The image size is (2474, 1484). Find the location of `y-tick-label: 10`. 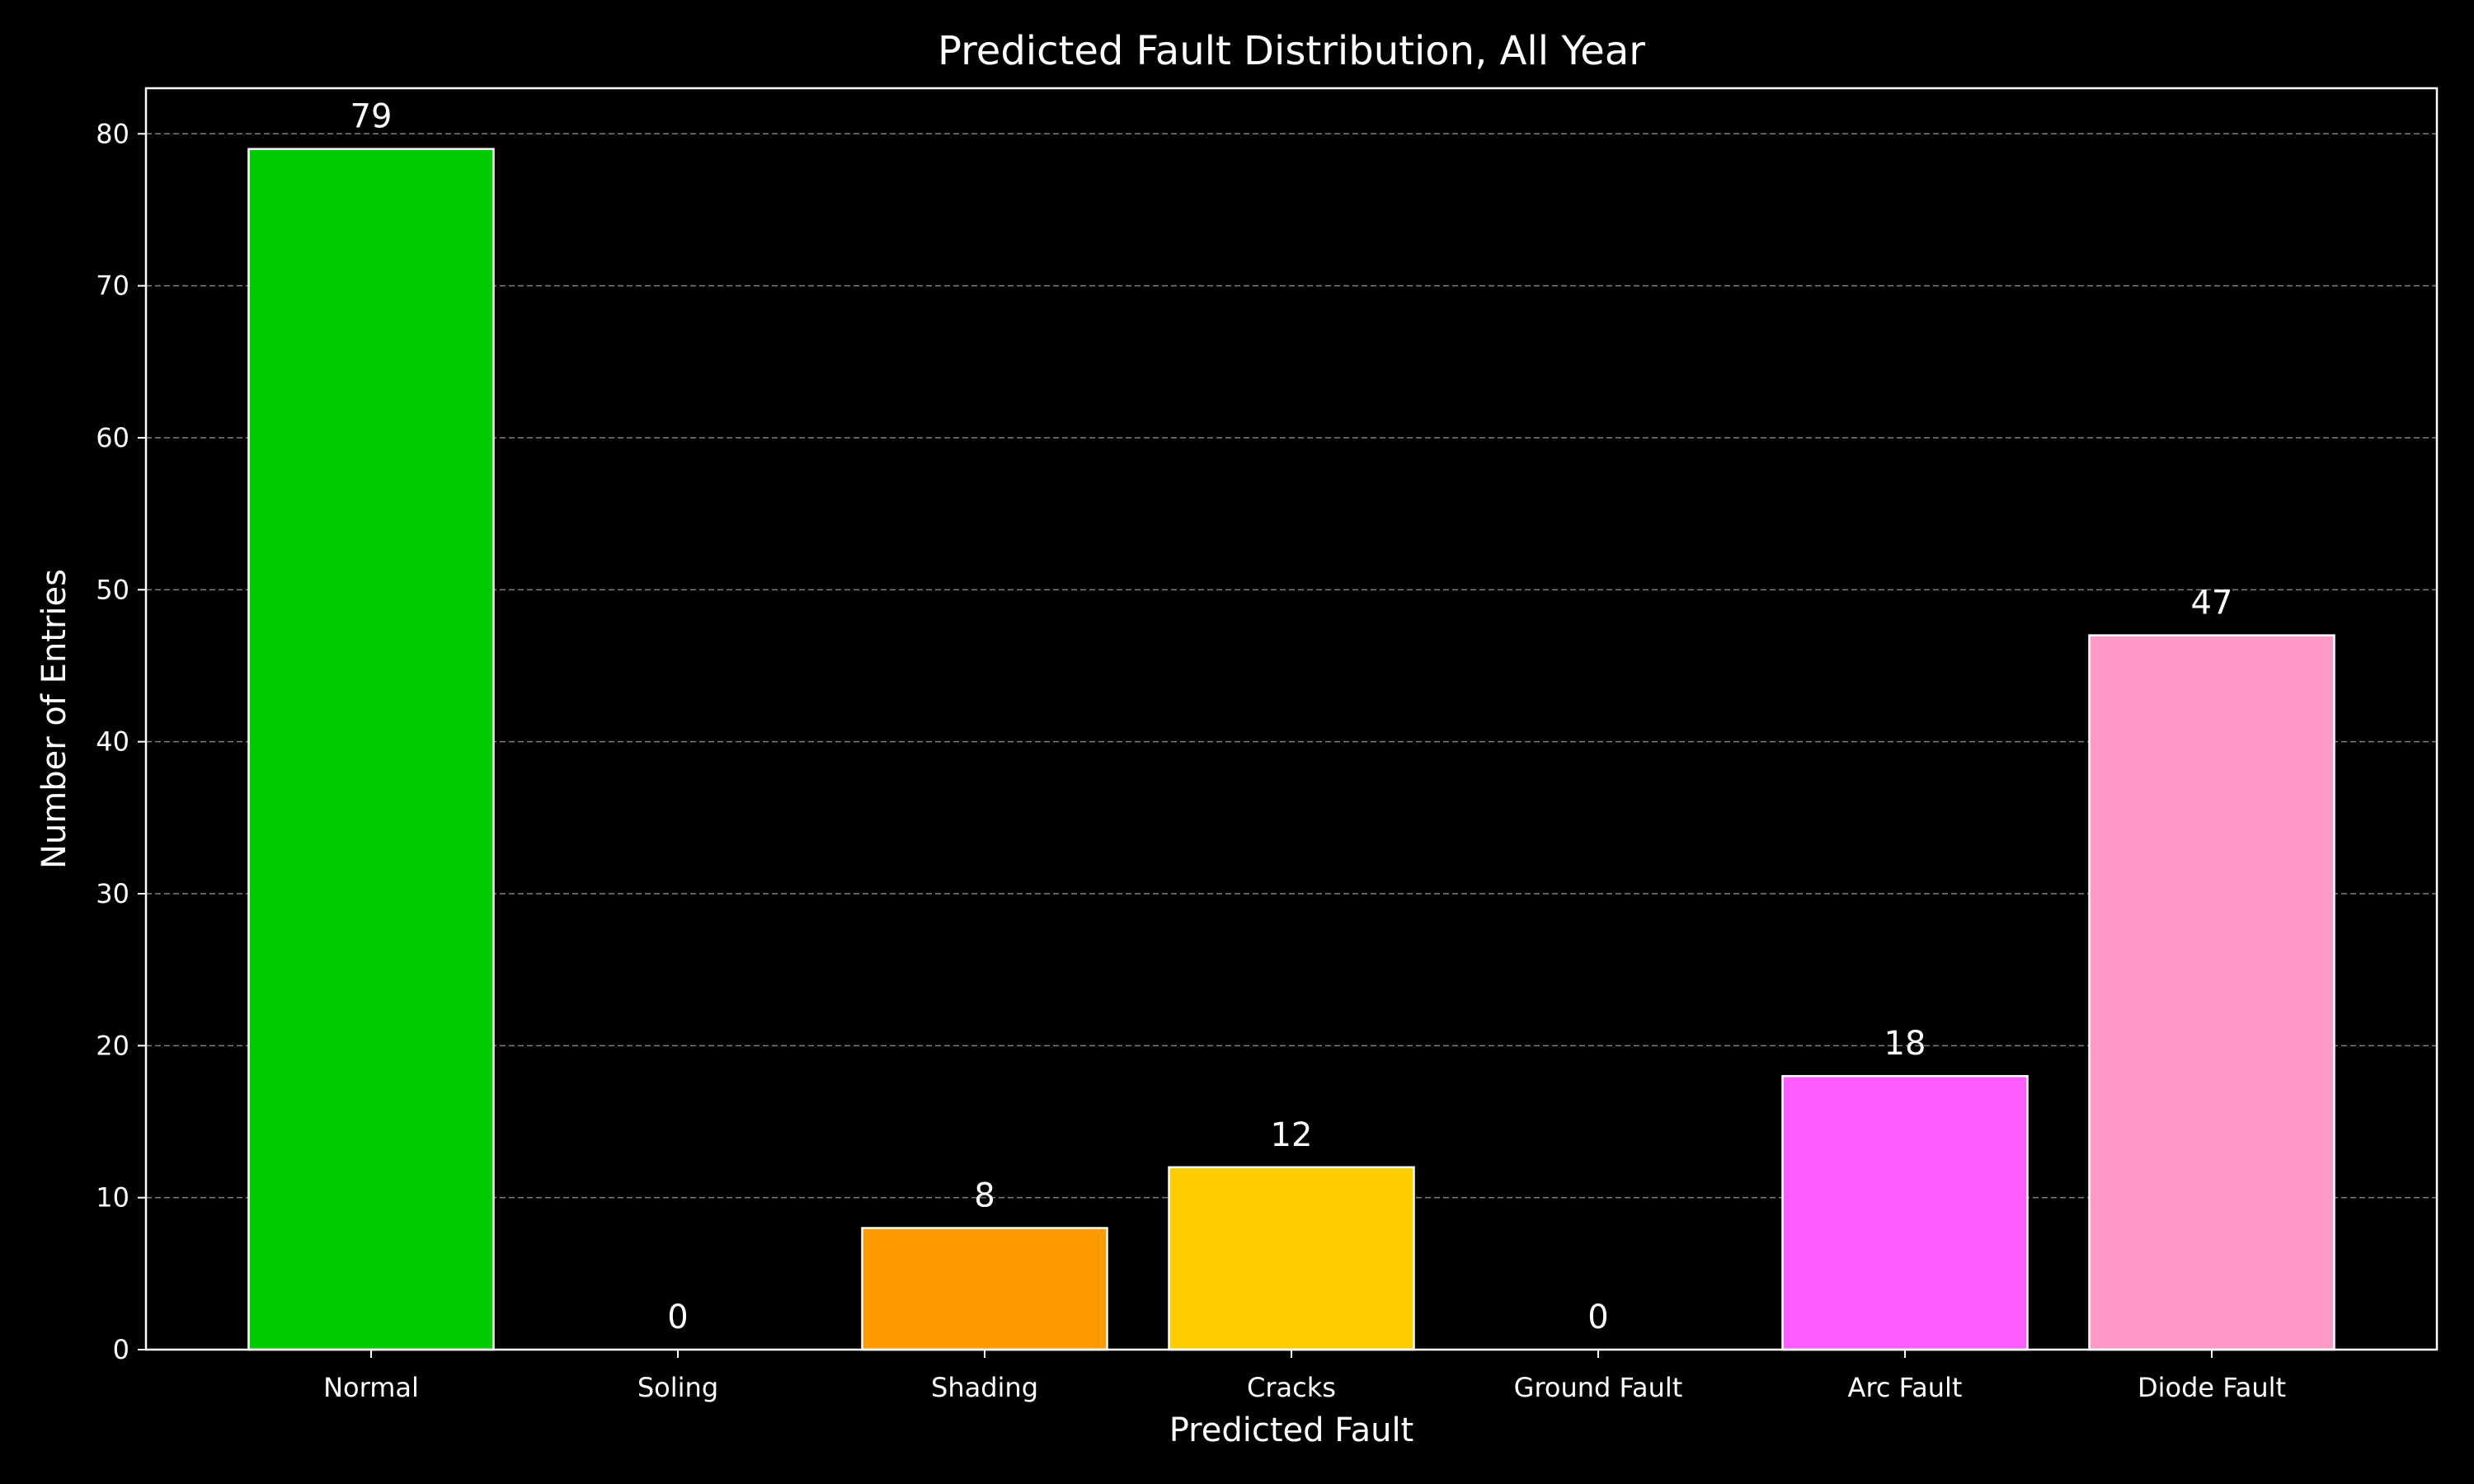

y-tick-label: 10 is located at coordinates (112, 1198).